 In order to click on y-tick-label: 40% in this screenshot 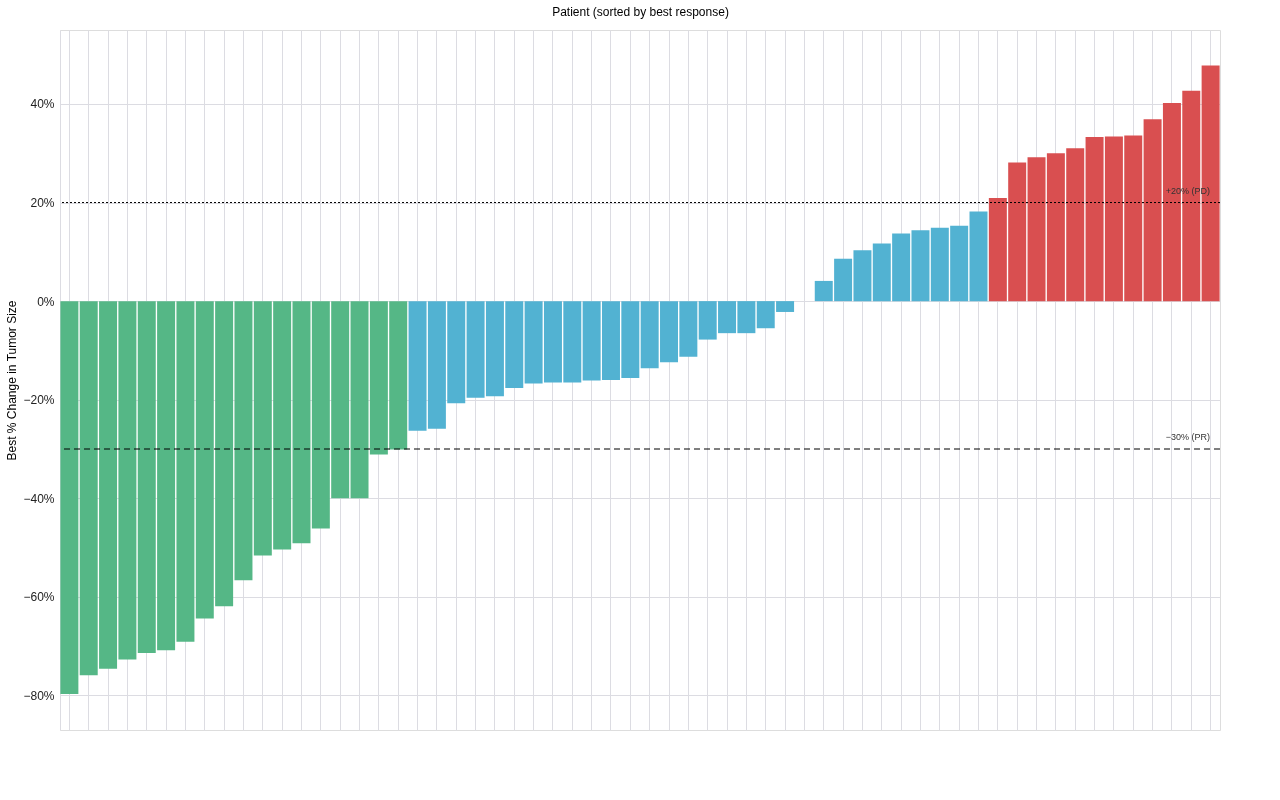, I will do `click(42, 104)`.